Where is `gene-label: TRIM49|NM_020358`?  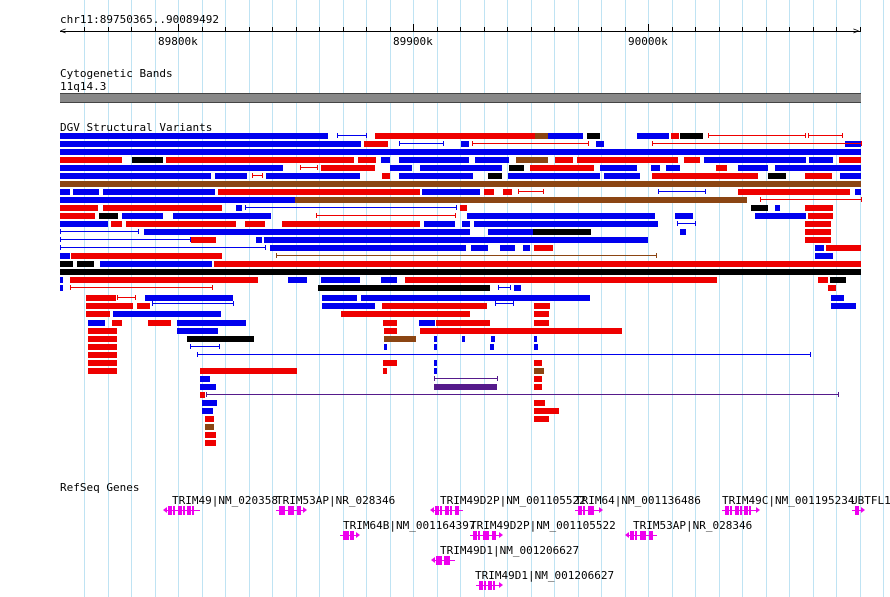
gene-label: TRIM49|NM_020358 is located at coordinates (225, 500).